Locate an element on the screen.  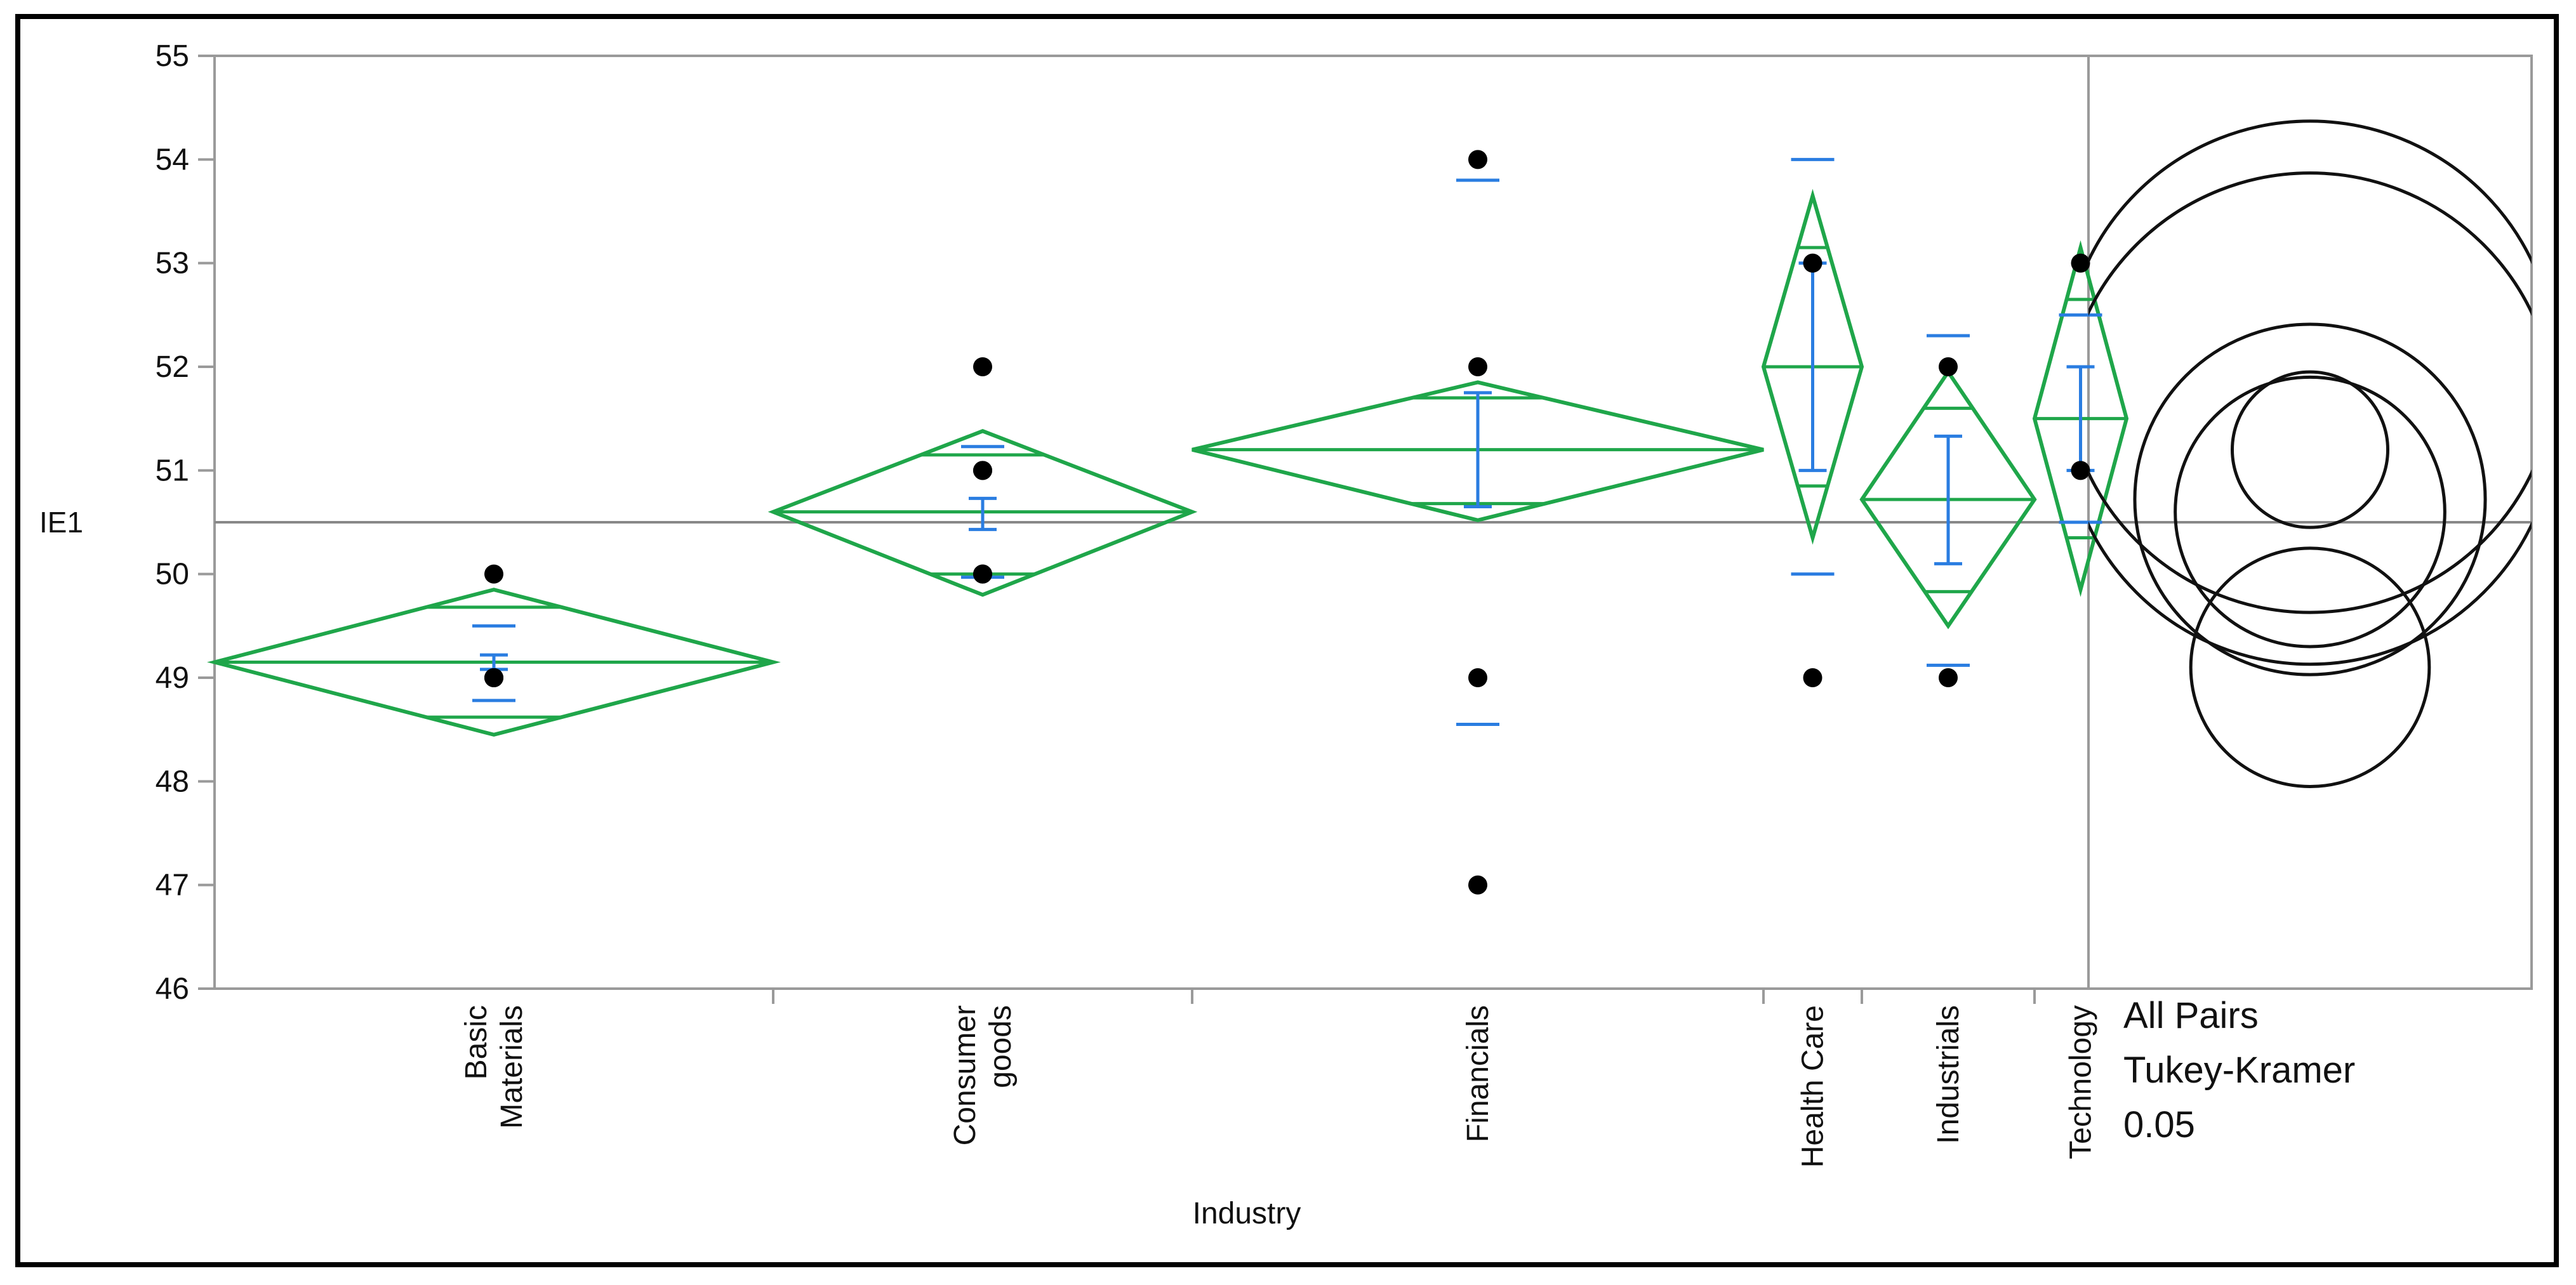
y-axis-label: IE1 is located at coordinates (61, 522).